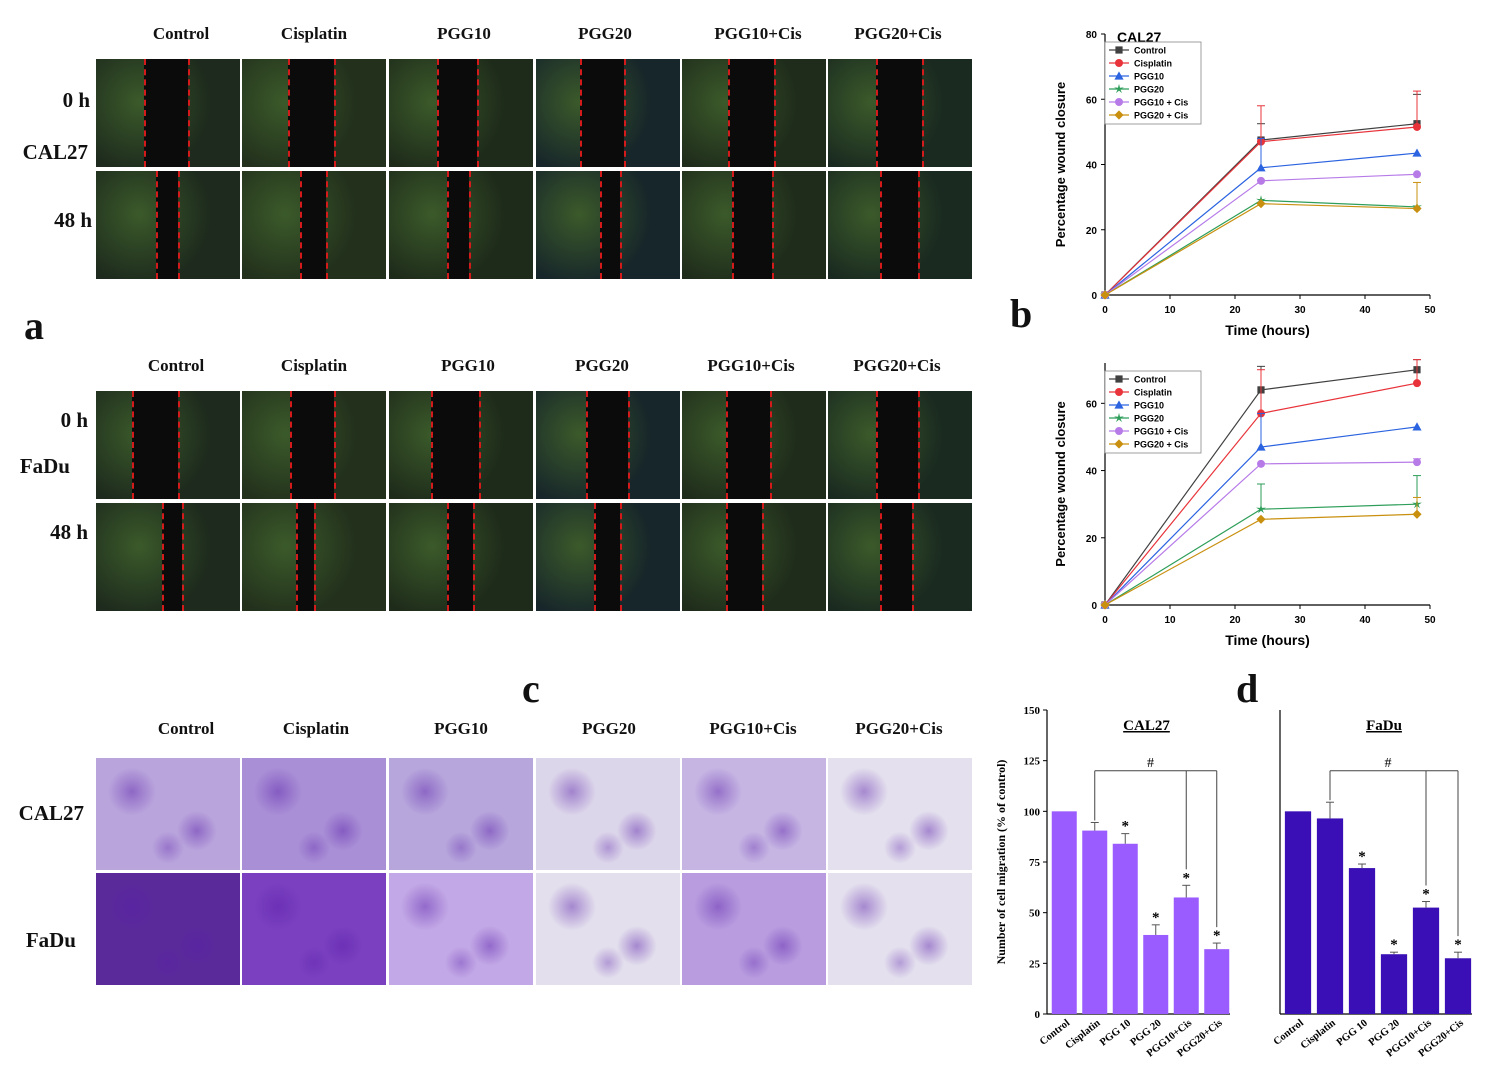 The image size is (1489, 1080). What do you see at coordinates (1153, 83) in the screenshot?
I see `legend-box` at bounding box center [1153, 83].